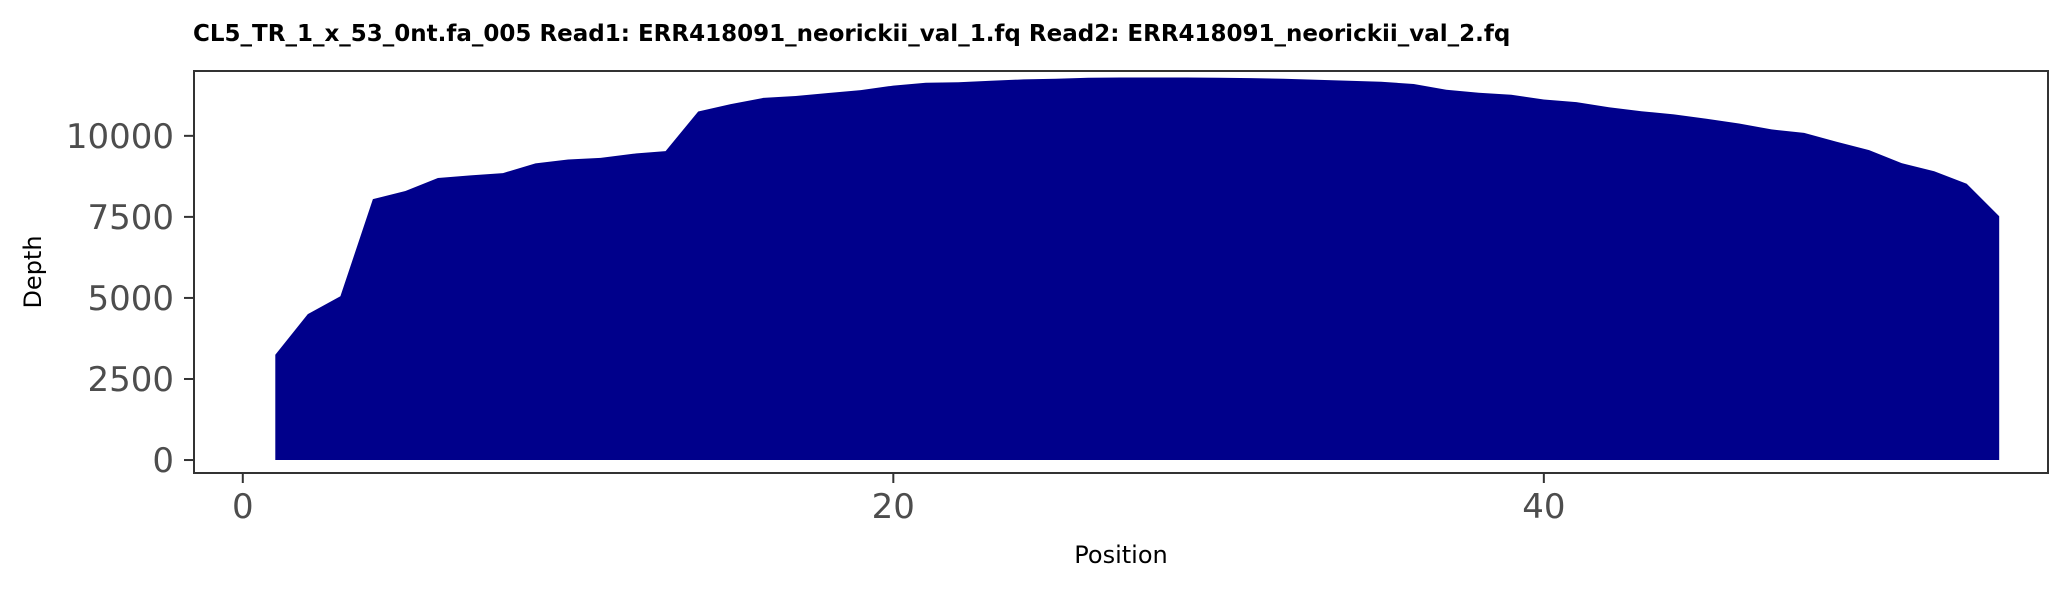 This screenshot has height=590, width=2066. What do you see at coordinates (33, 271) in the screenshot?
I see `y-axis-title: Depth` at bounding box center [33, 271].